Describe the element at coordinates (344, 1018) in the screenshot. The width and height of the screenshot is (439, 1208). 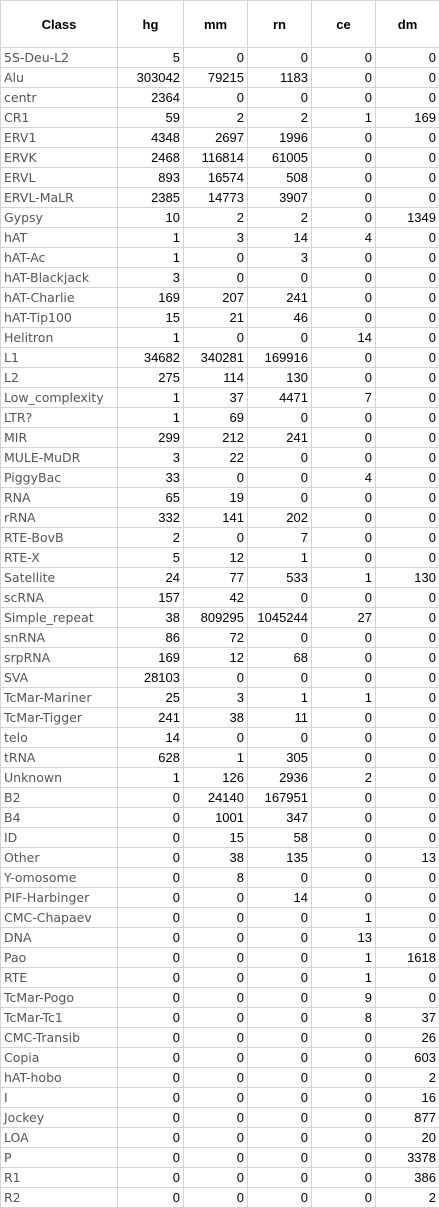
I see `cell-ce: 8` at that location.